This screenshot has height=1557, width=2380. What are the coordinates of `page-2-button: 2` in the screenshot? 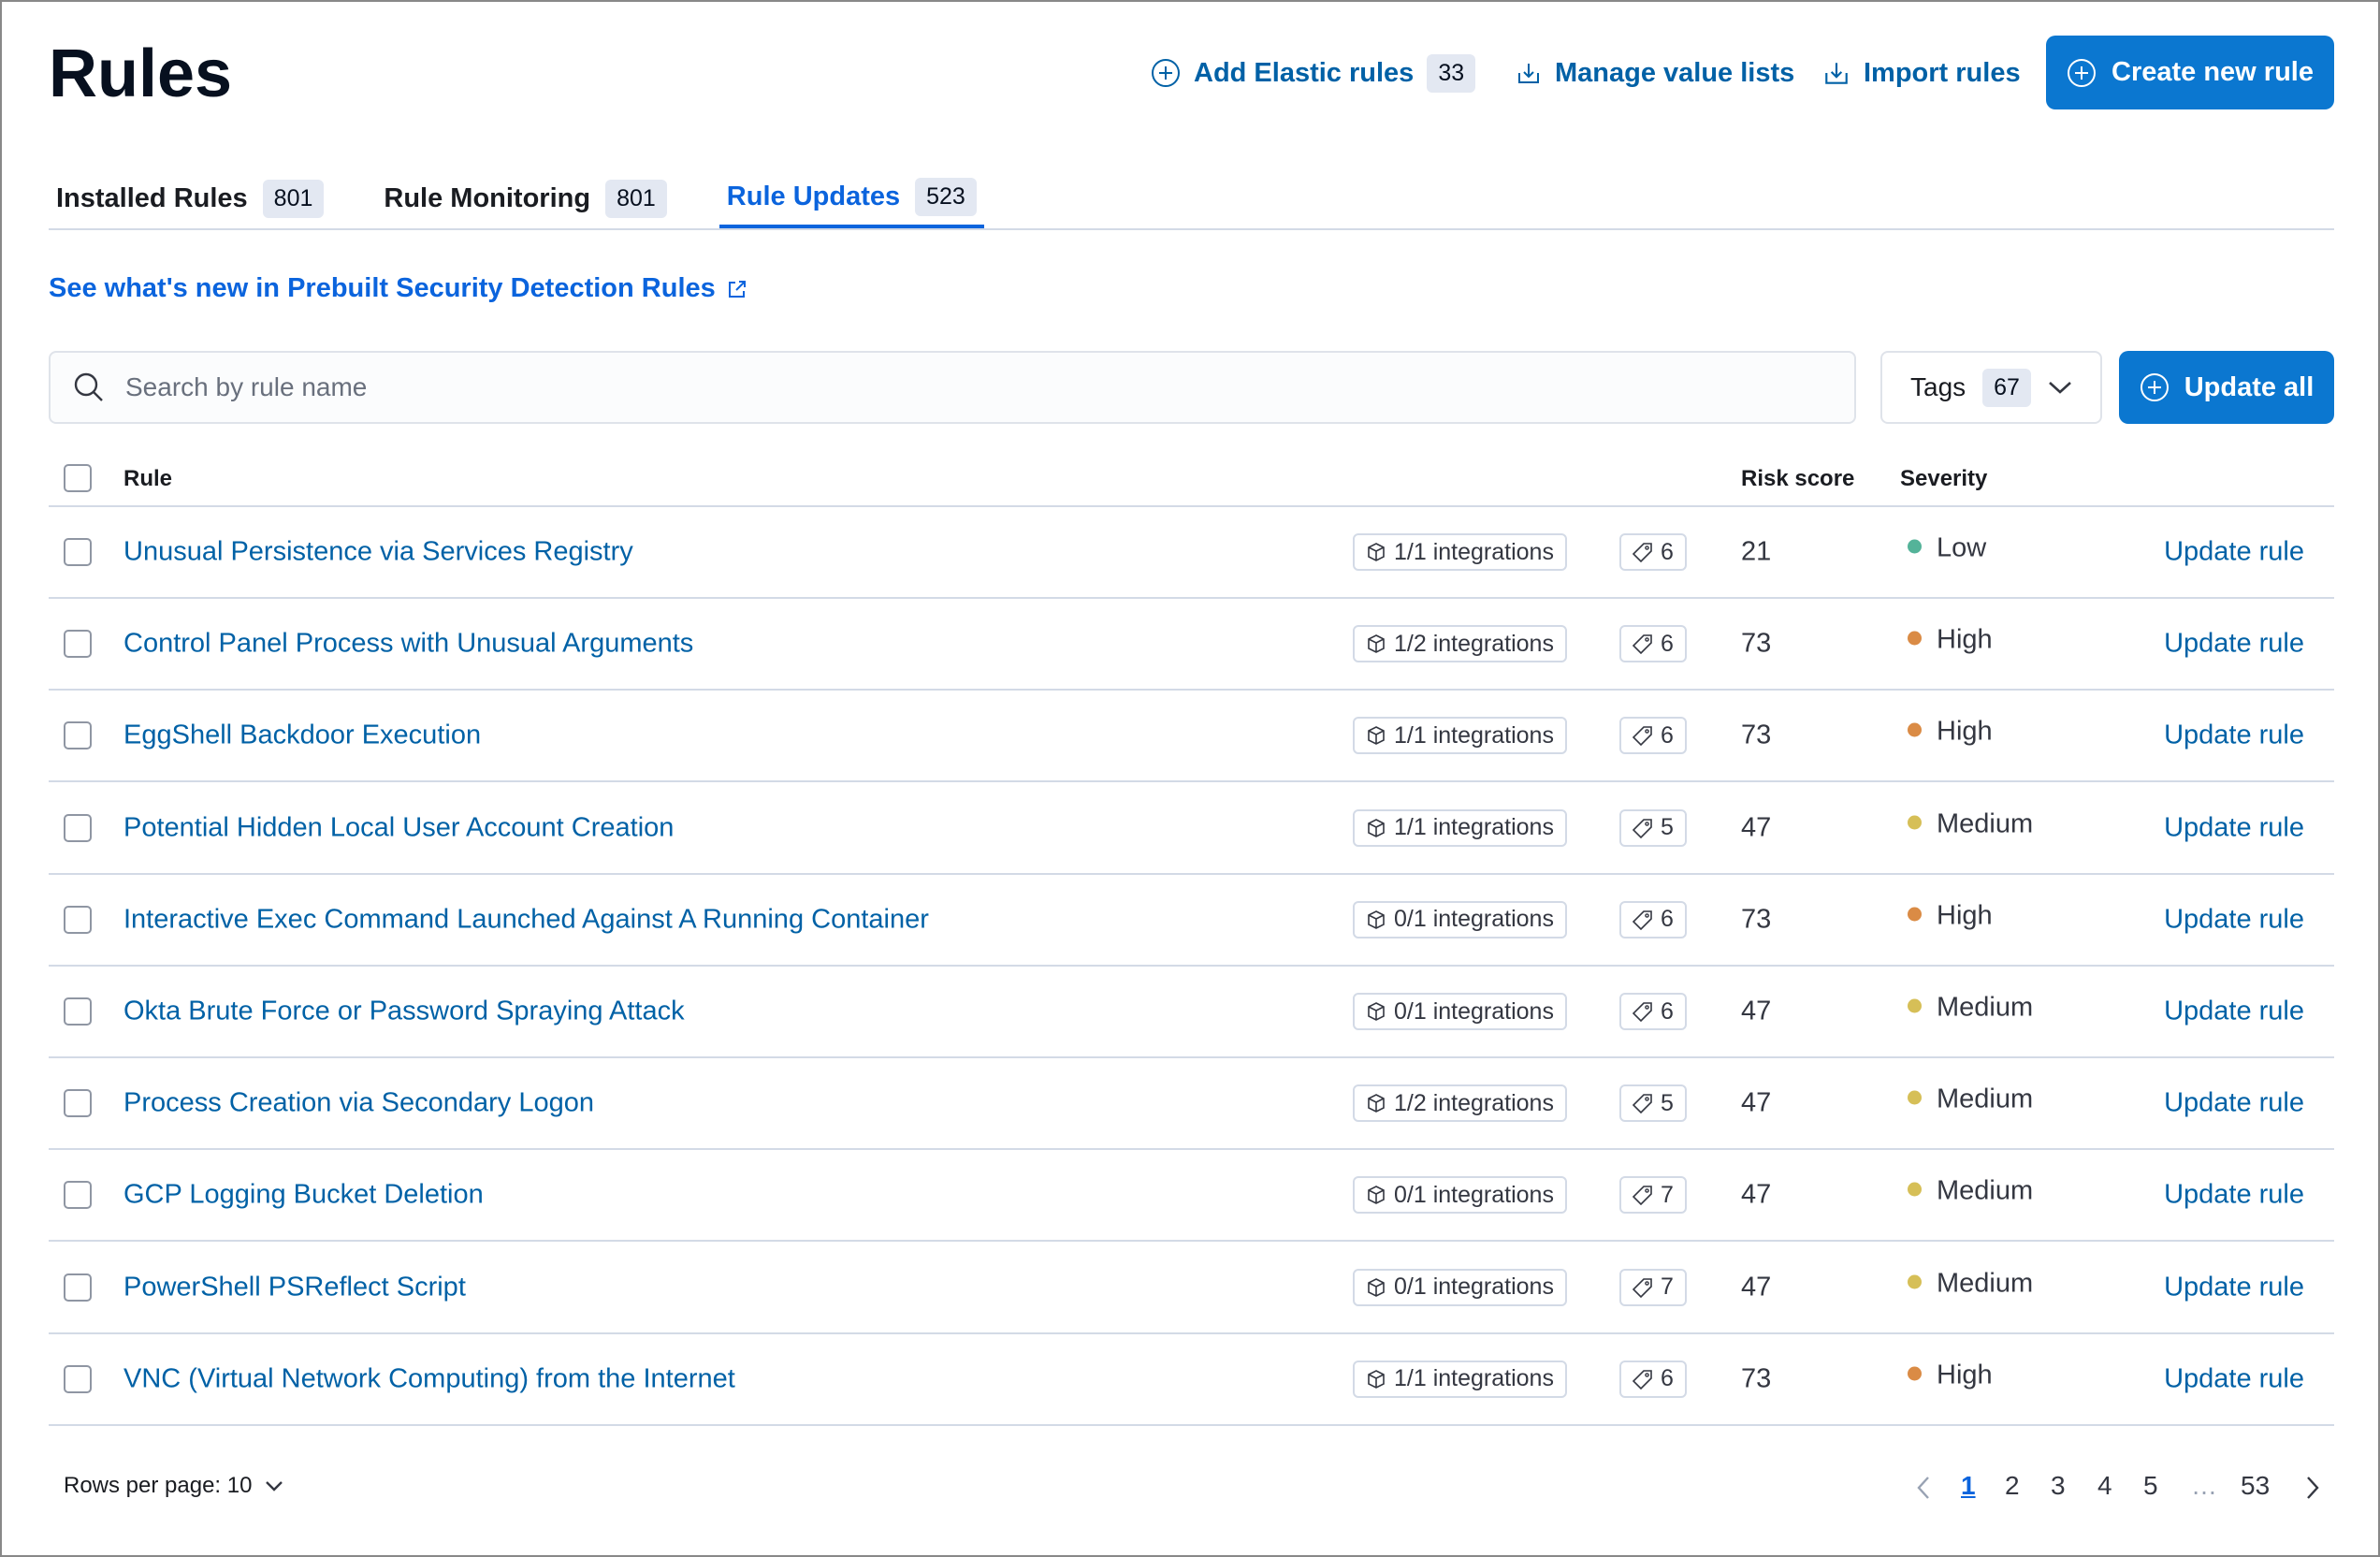 It's located at (2012, 1485).